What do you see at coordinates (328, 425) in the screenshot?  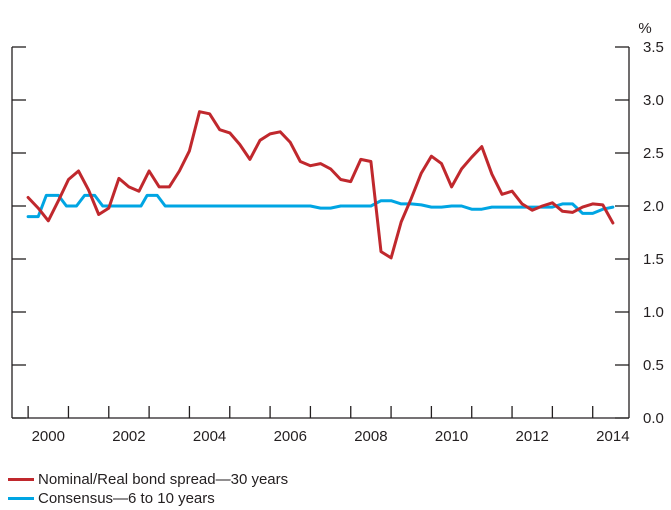 I see `x-axis-ticks: 2000 2002 2004 2006 2008 2010 2012 2014` at bounding box center [328, 425].